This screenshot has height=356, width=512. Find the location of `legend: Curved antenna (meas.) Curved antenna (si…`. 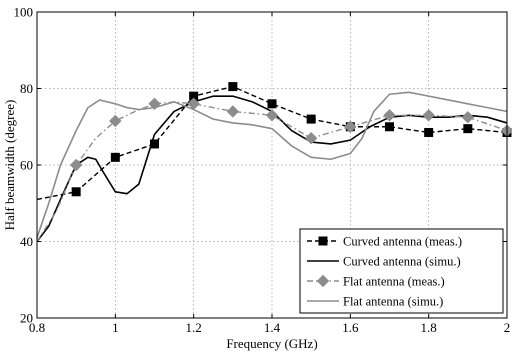

legend: Curved antenna (meas.) Curved antenna (si… is located at coordinates (401, 271).